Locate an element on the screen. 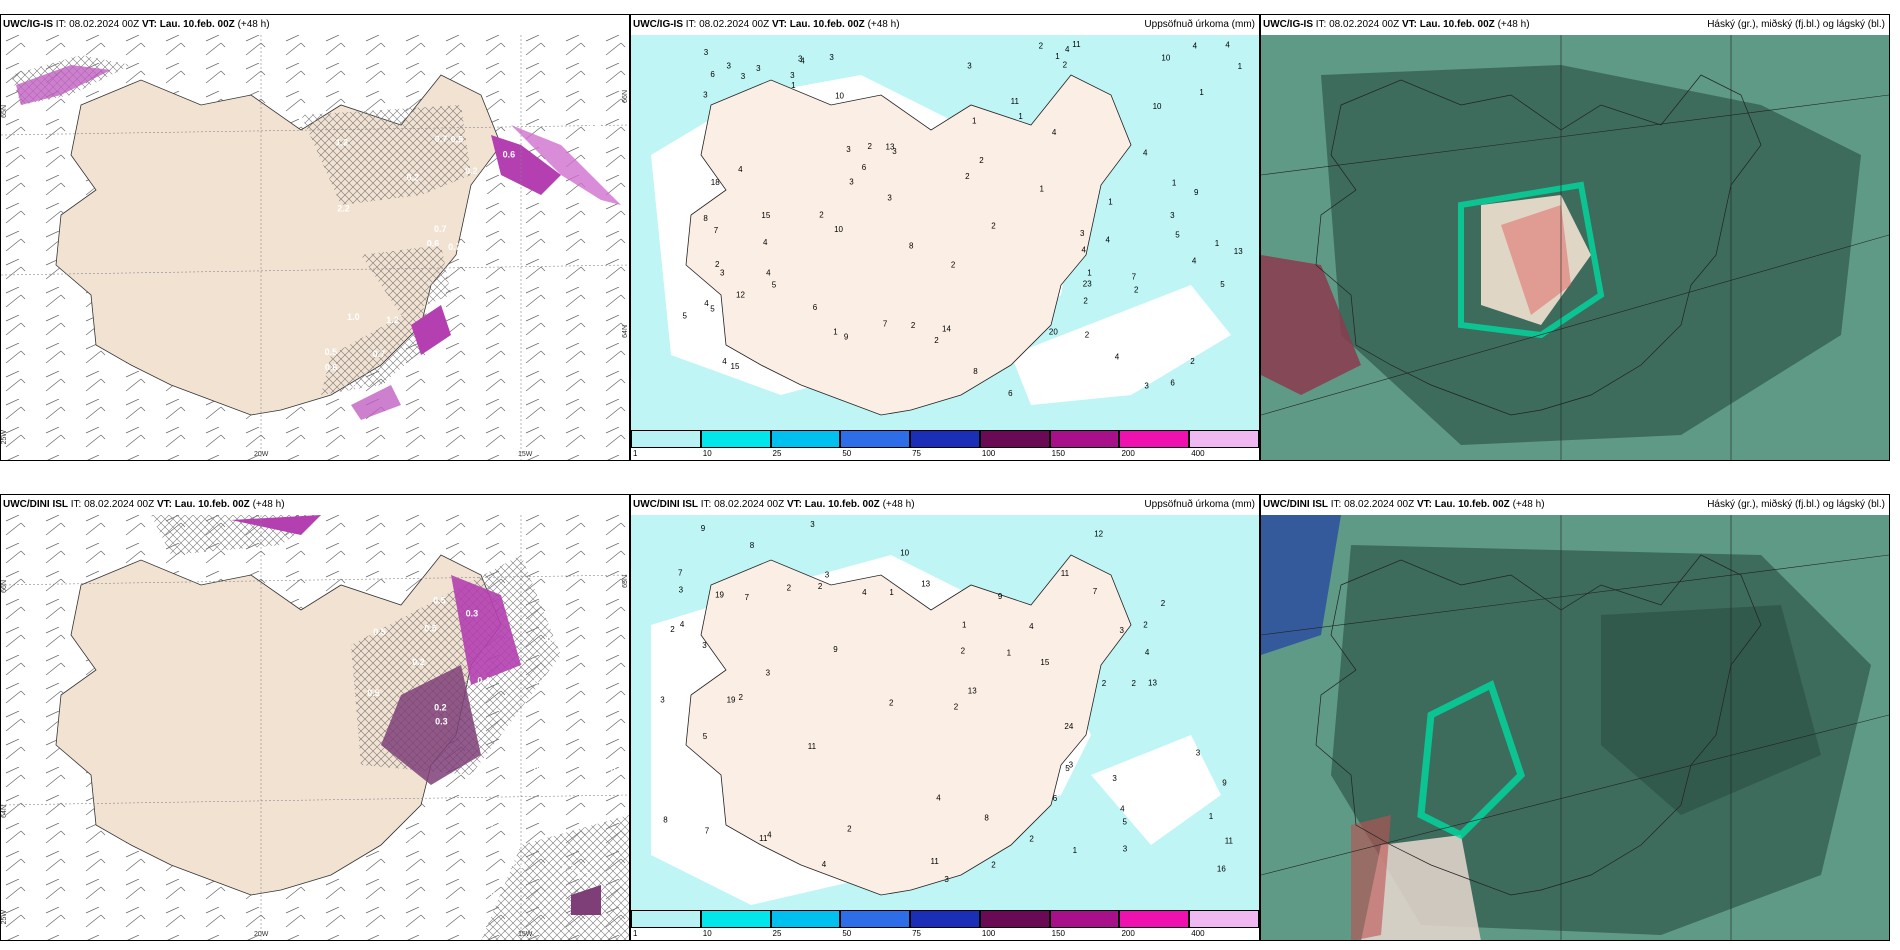  legend-label: 150 is located at coordinates (1058, 453).